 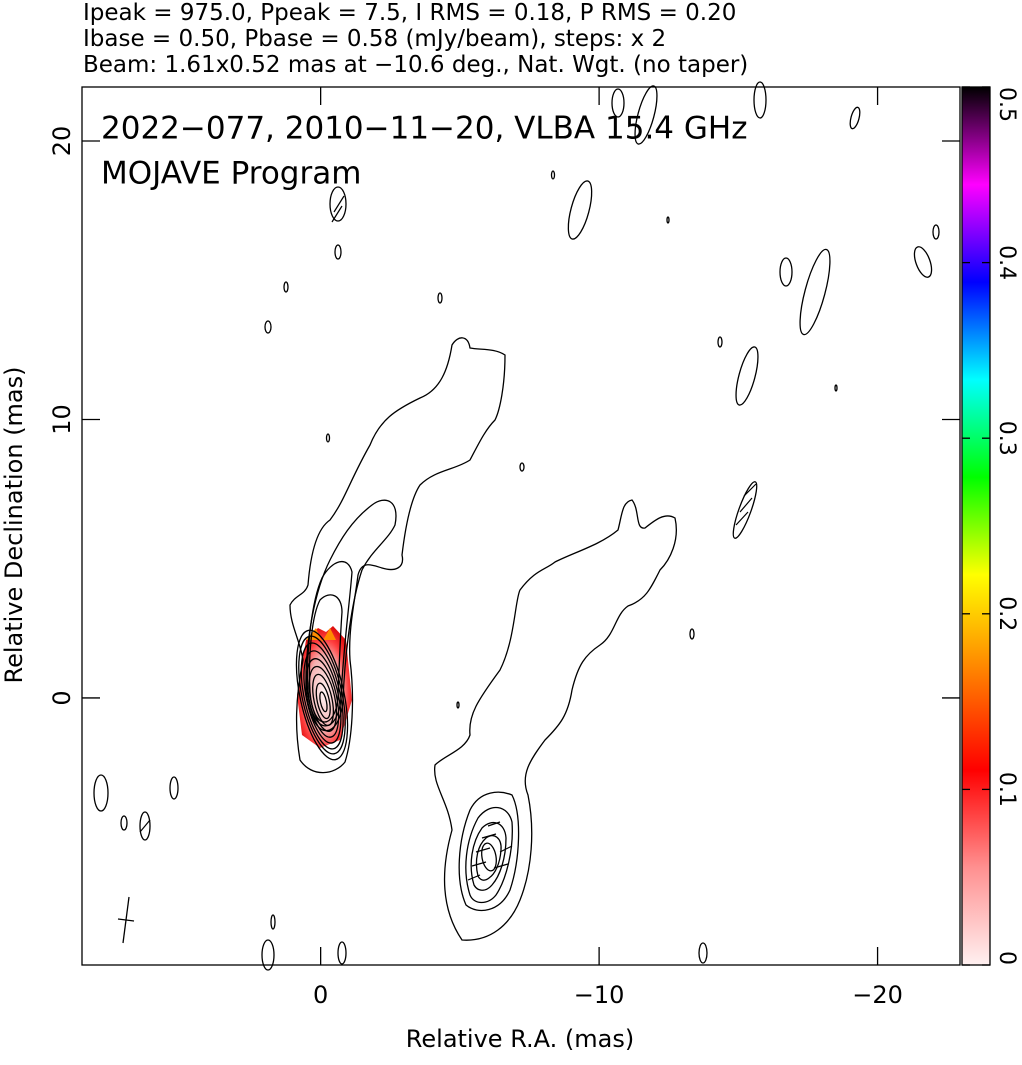 I want to click on colorbar-tick-label: 0.3, so click(x=1006, y=438).